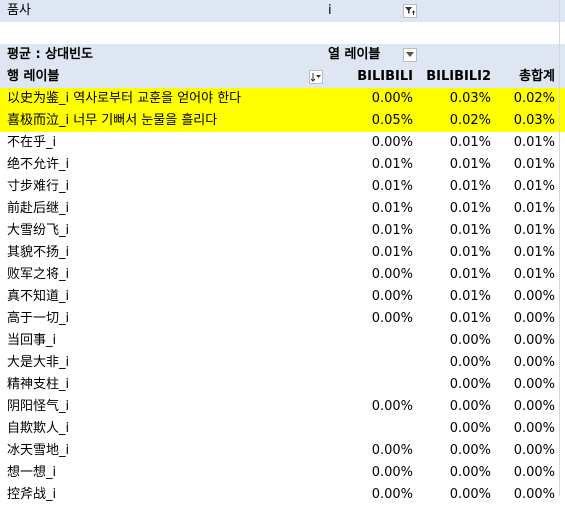 Image resolution: width=565 pixels, height=506 pixels. What do you see at coordinates (38, 406) in the screenshot?
I see `row-label: 阴阳怪气_i` at bounding box center [38, 406].